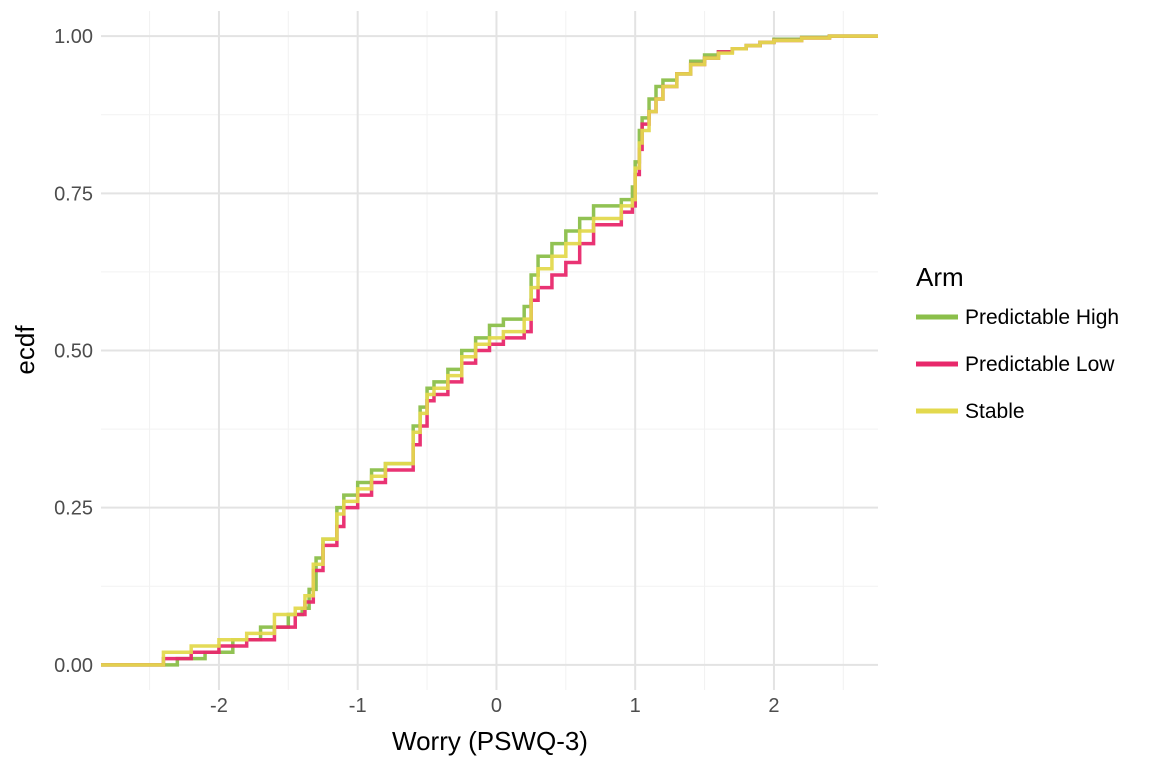 The image size is (1152, 773). What do you see at coordinates (73, 509) in the screenshot?
I see `y-tick-label: 0.25` at bounding box center [73, 509].